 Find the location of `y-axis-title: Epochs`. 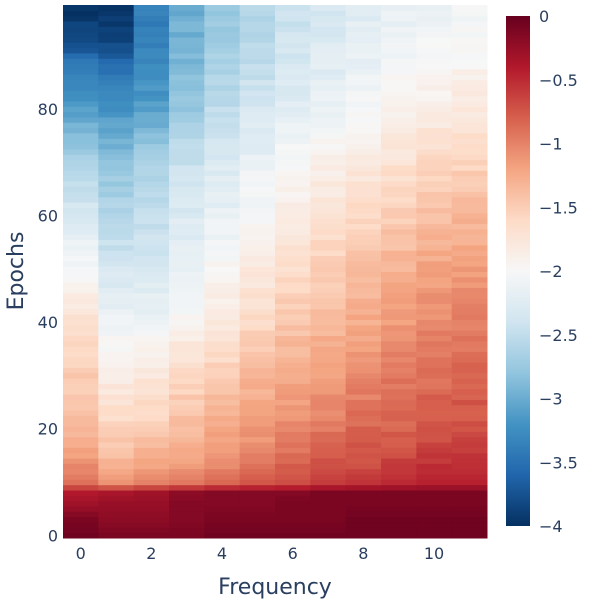

y-axis-title: Epochs is located at coordinates (16, 271).